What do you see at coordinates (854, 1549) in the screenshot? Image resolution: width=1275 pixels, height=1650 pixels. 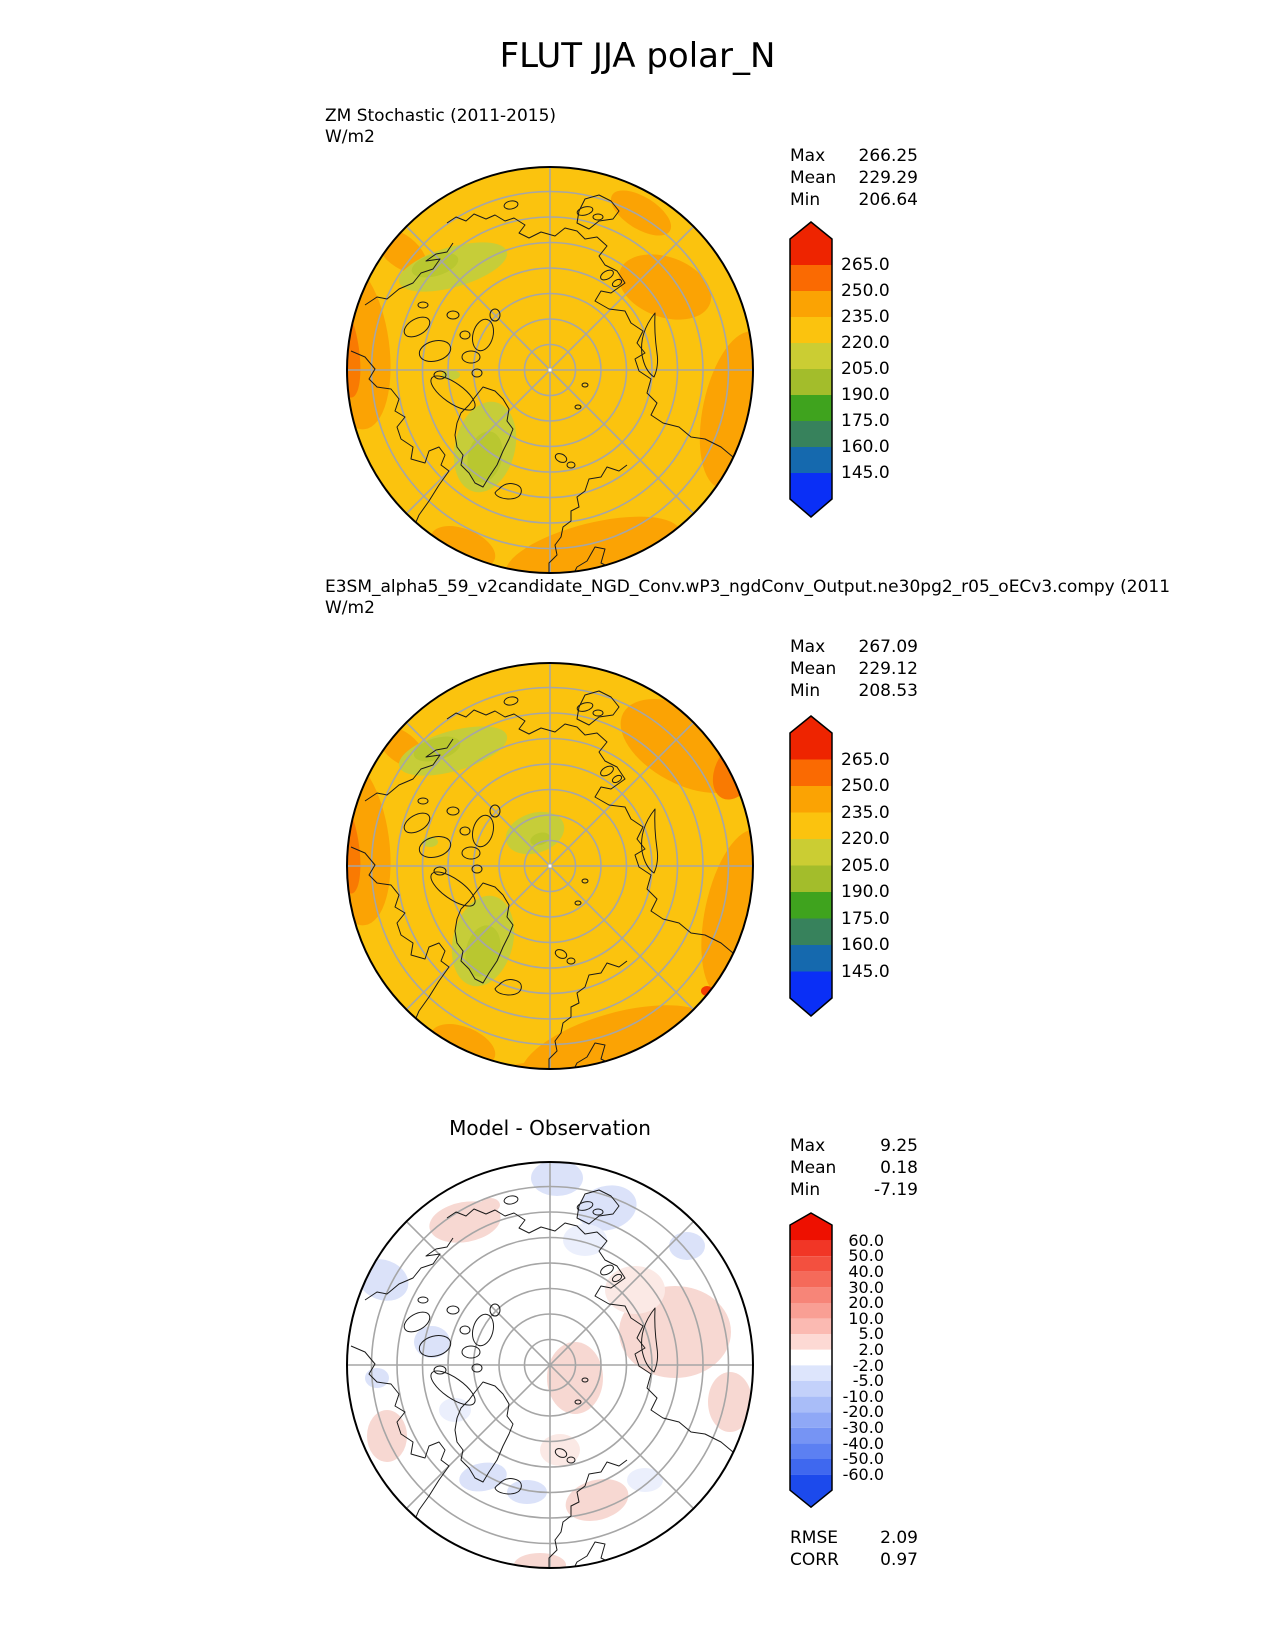 I see `panel3-metrics: RMSE 2.09 CORR 0.97` at bounding box center [854, 1549].